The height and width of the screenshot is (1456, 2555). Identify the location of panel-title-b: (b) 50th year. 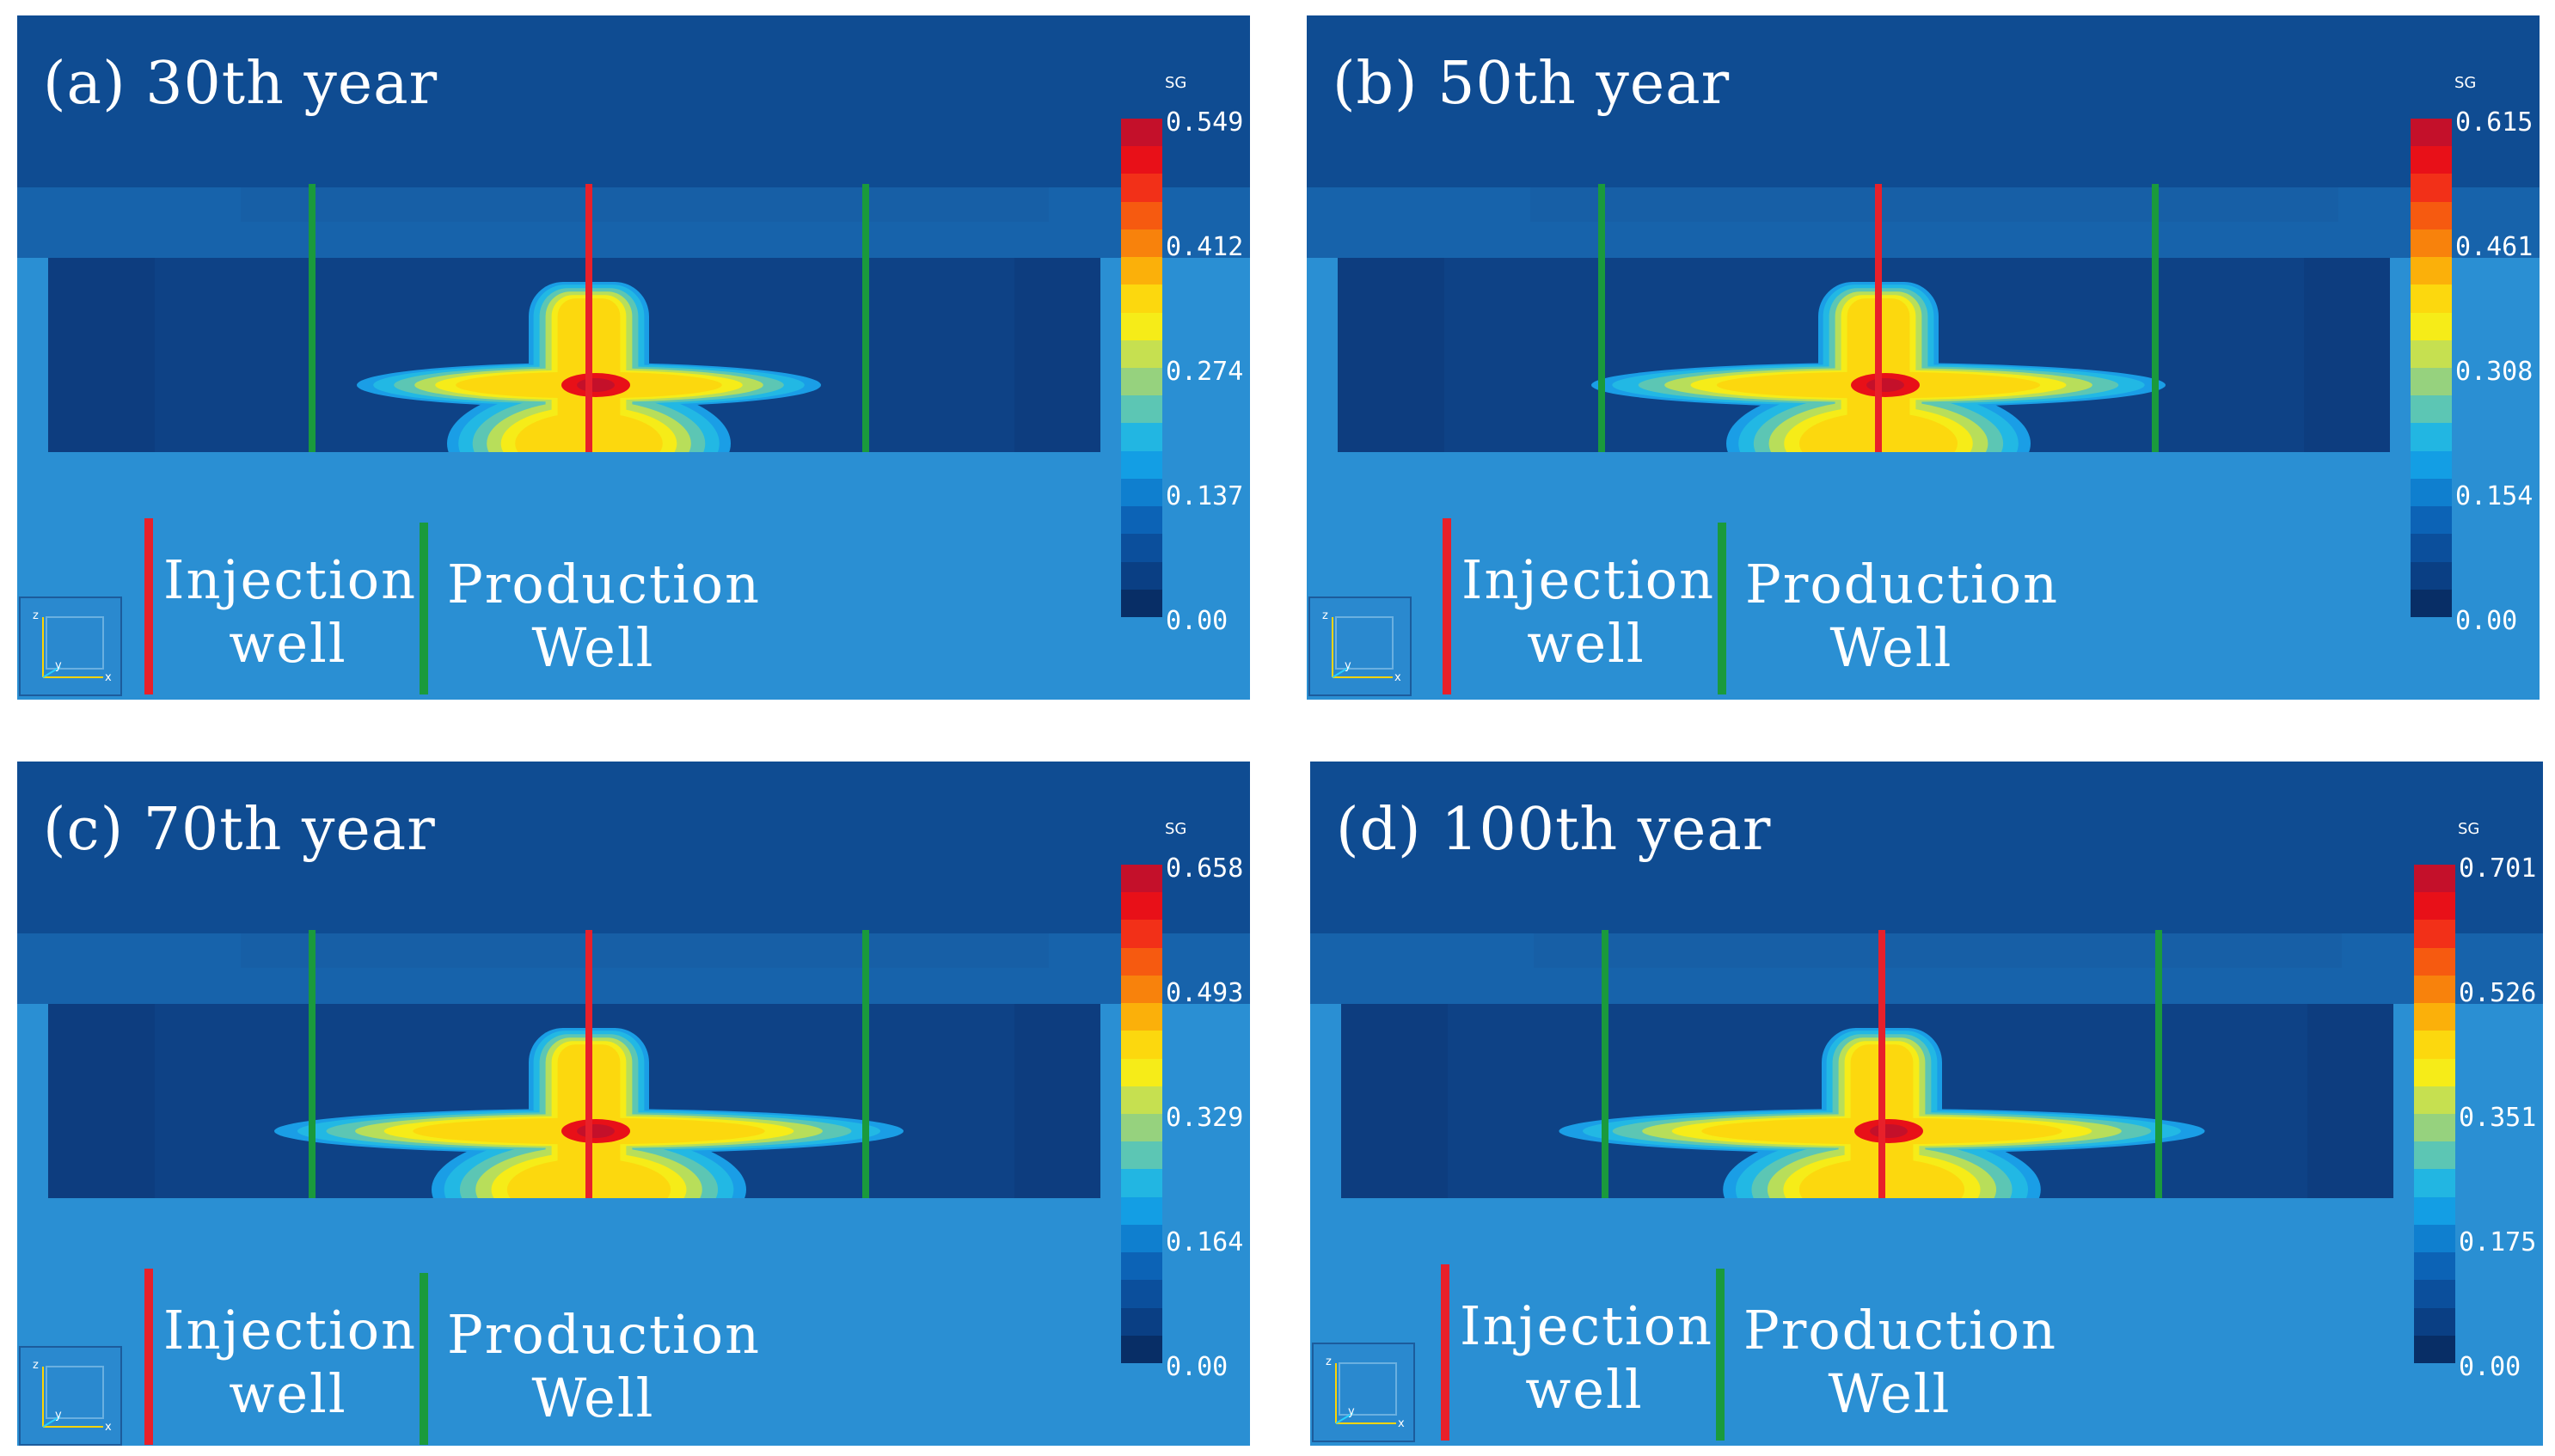
(1532, 84).